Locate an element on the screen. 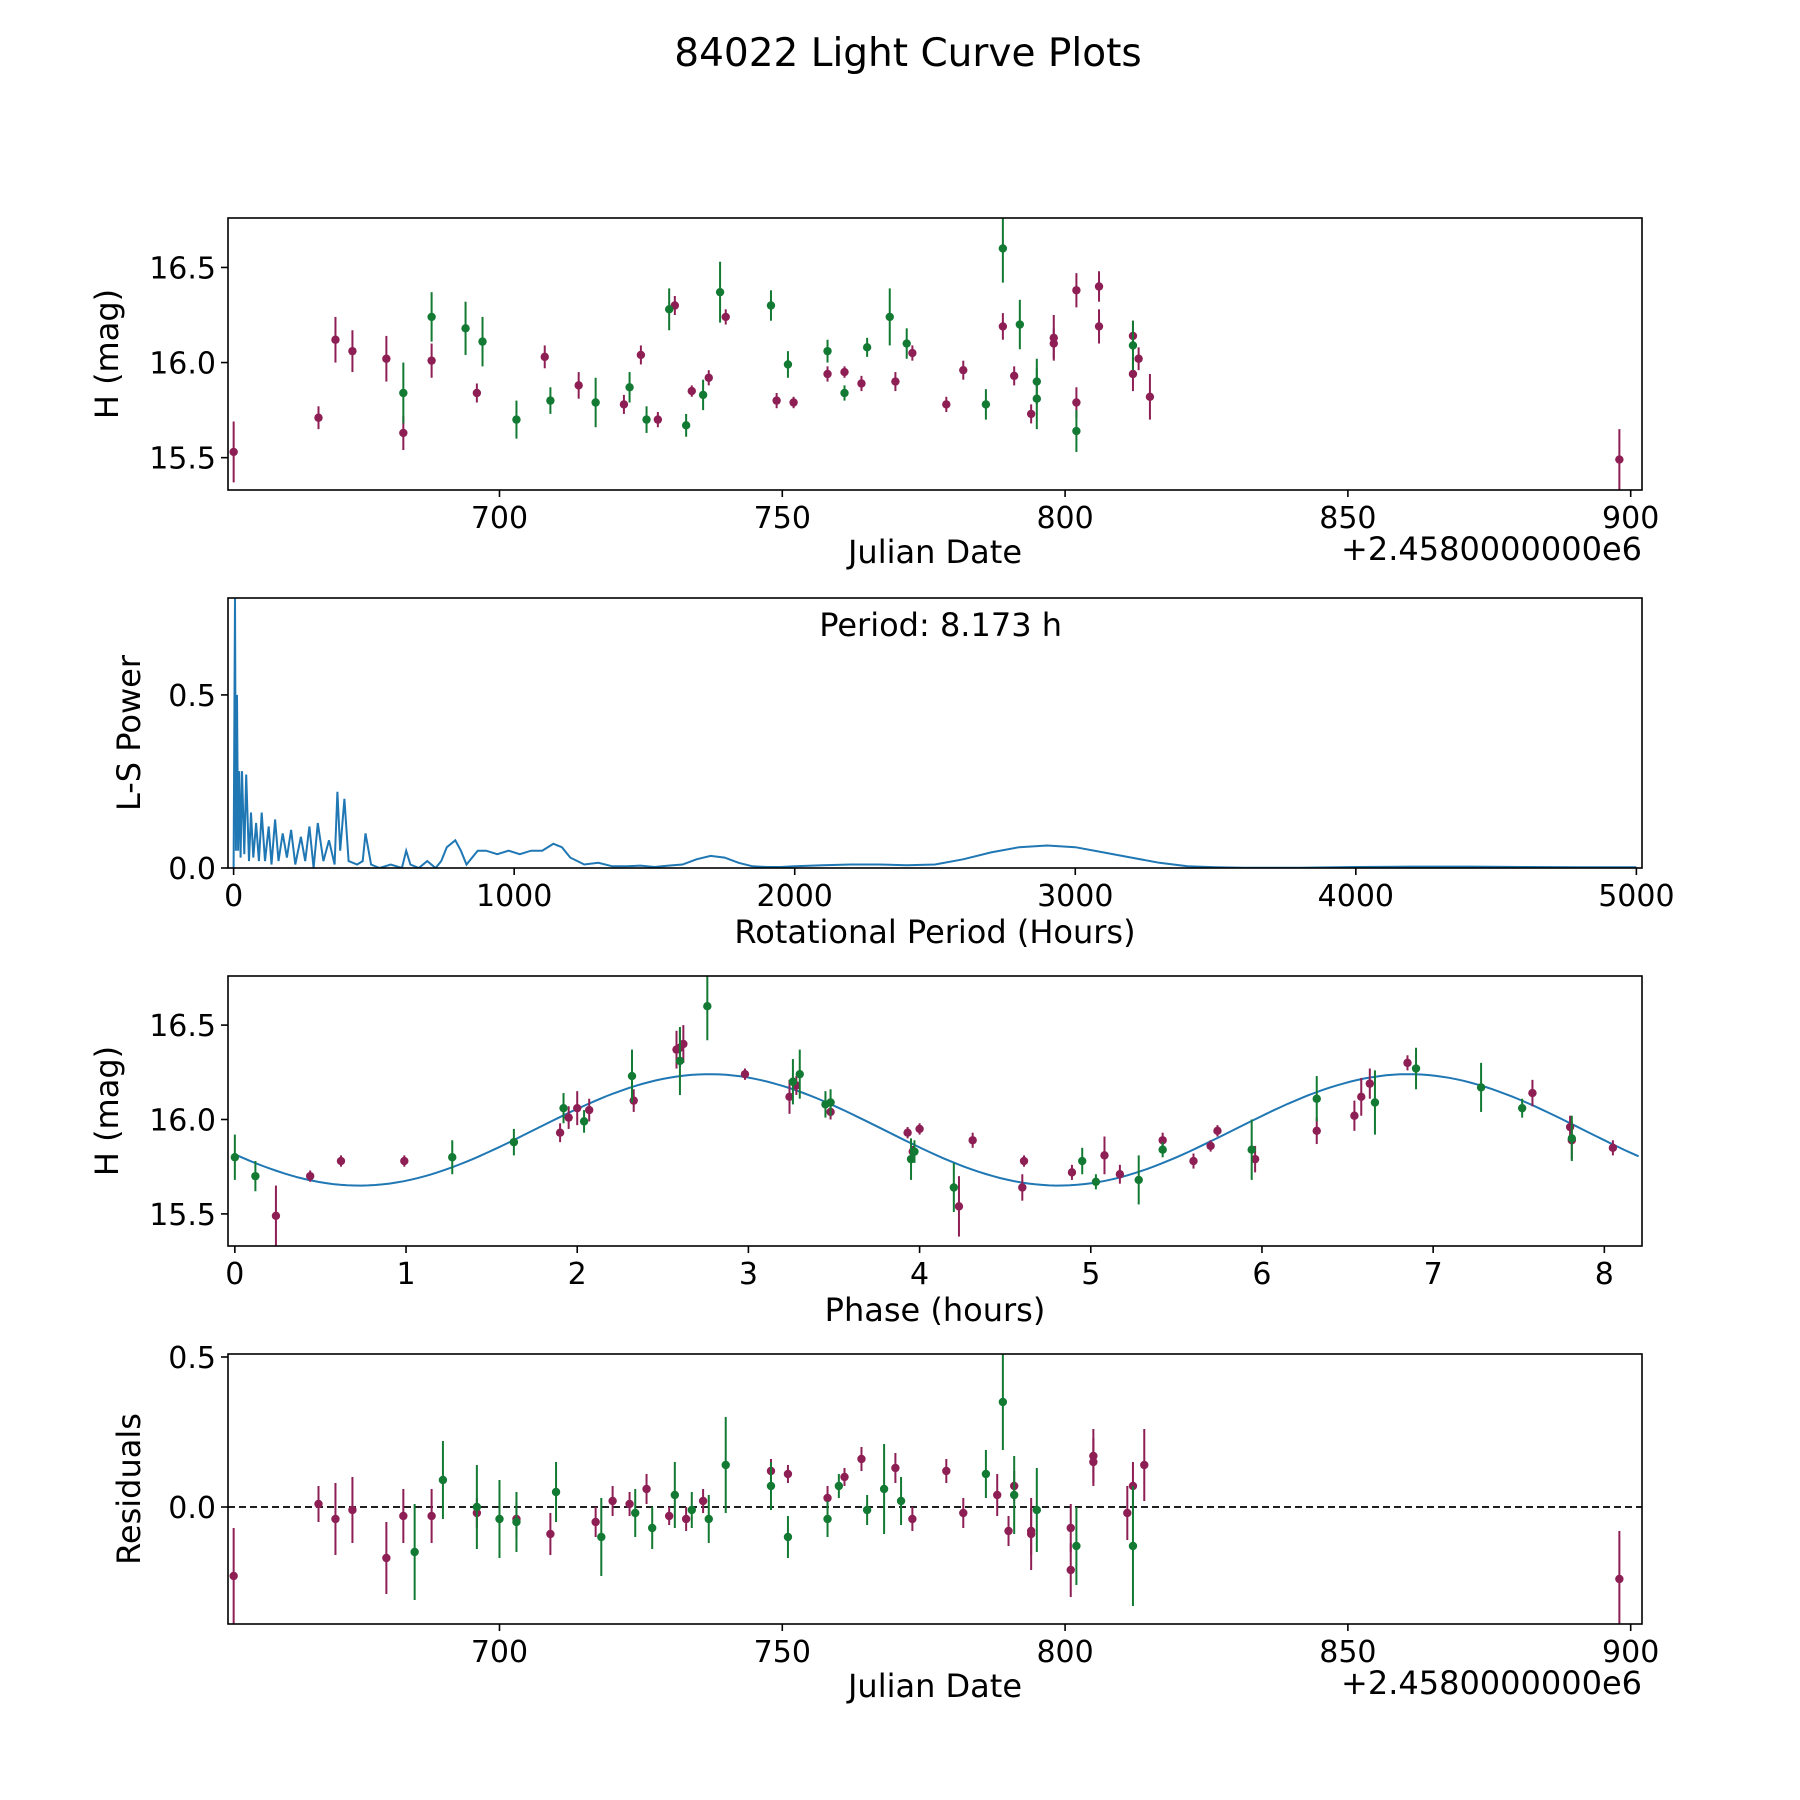 The image size is (1800, 1800). x-tick-label: 5000 is located at coordinates (1636, 896).